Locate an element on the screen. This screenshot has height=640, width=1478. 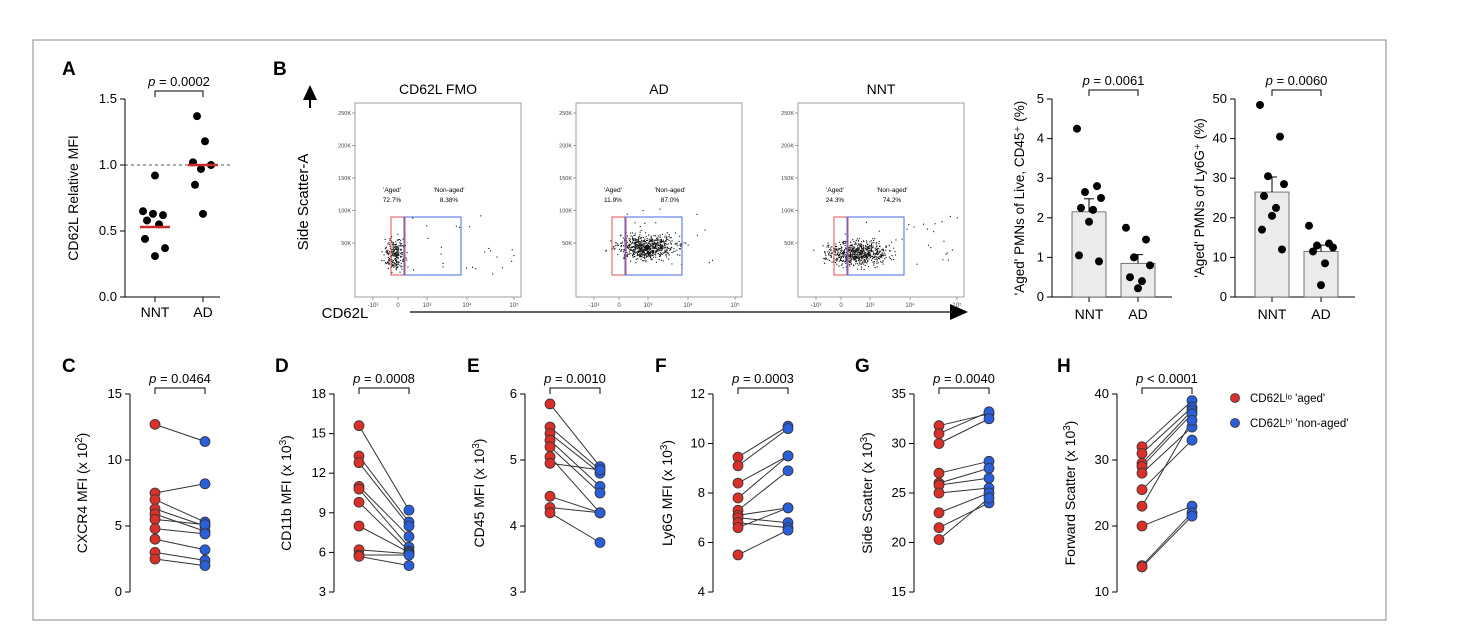
flow-gate-aged is located at coordinates (841, 246).